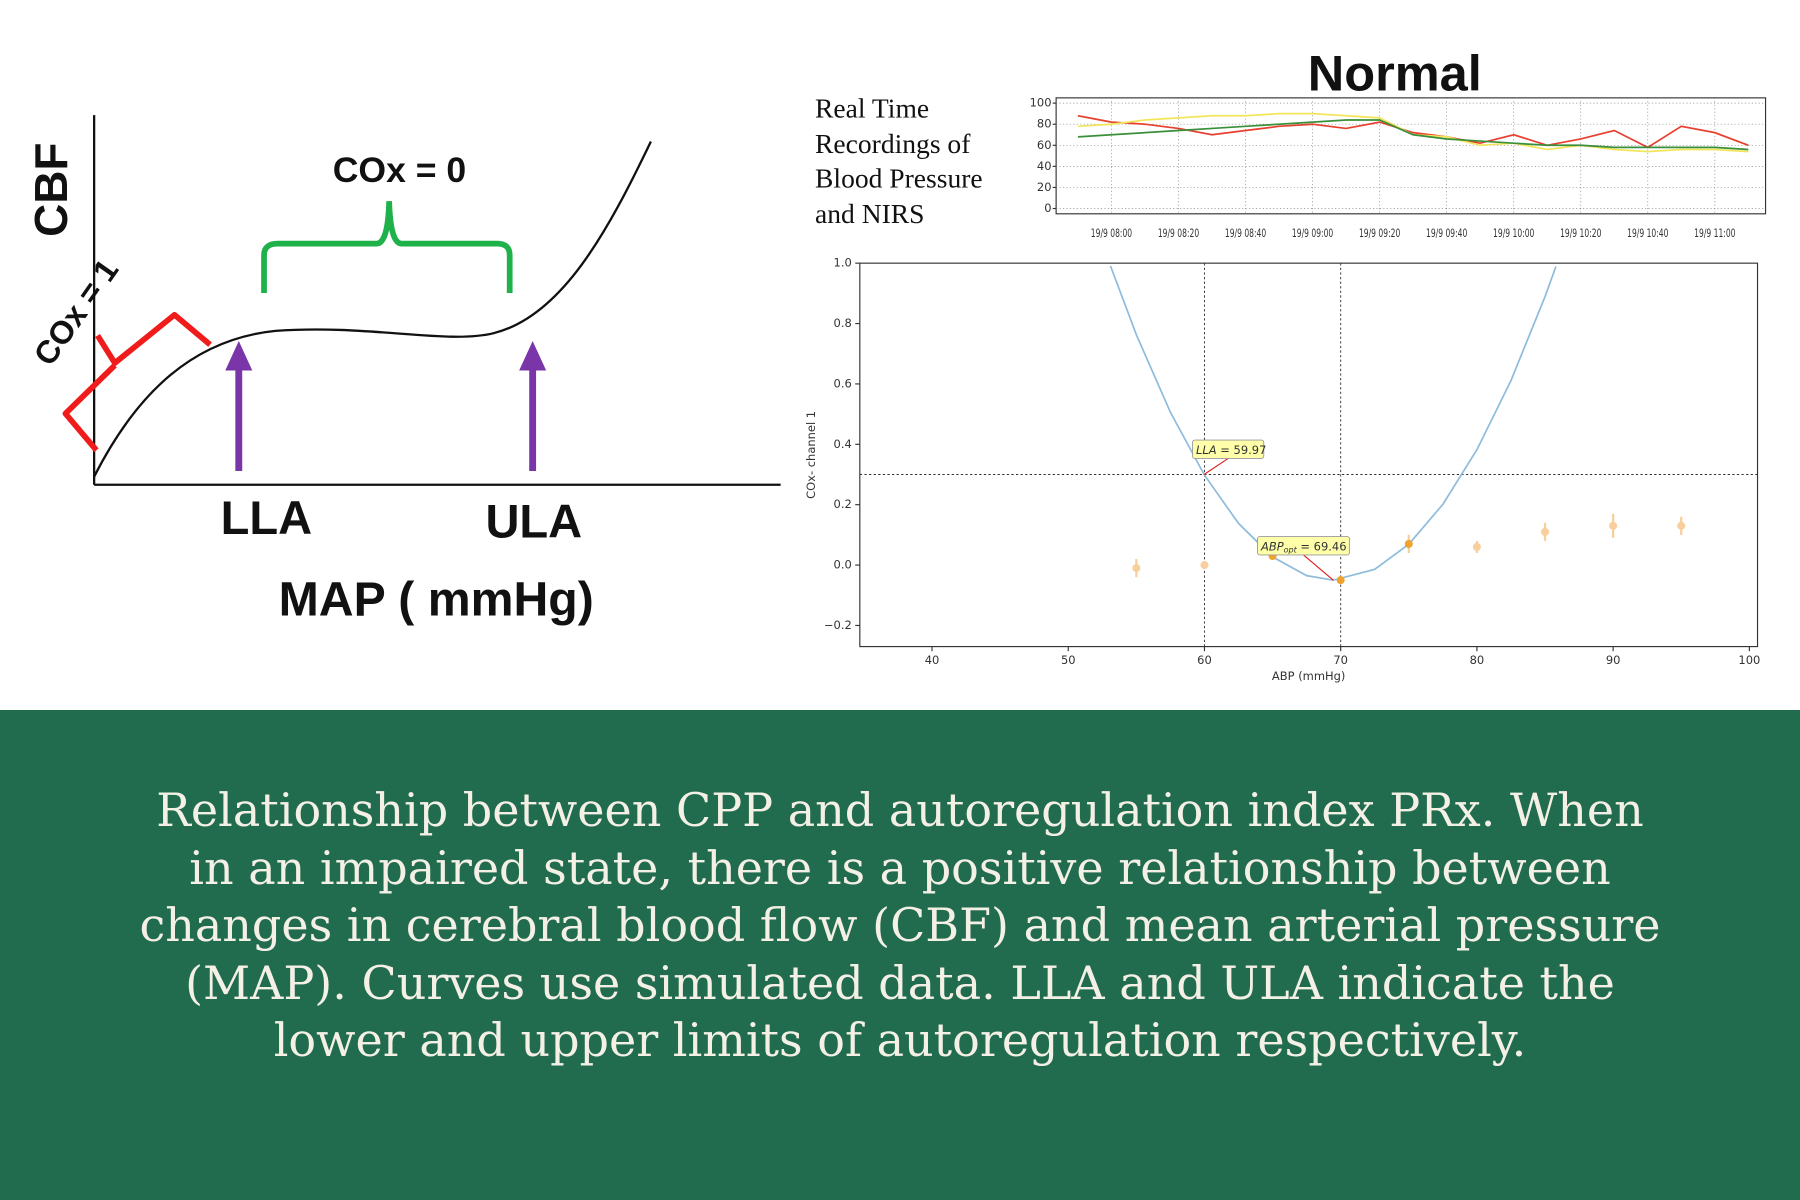 The image size is (1800, 1200). Describe the element at coordinates (1041, 103) in the screenshot. I see `y-tick-label: 100` at that location.